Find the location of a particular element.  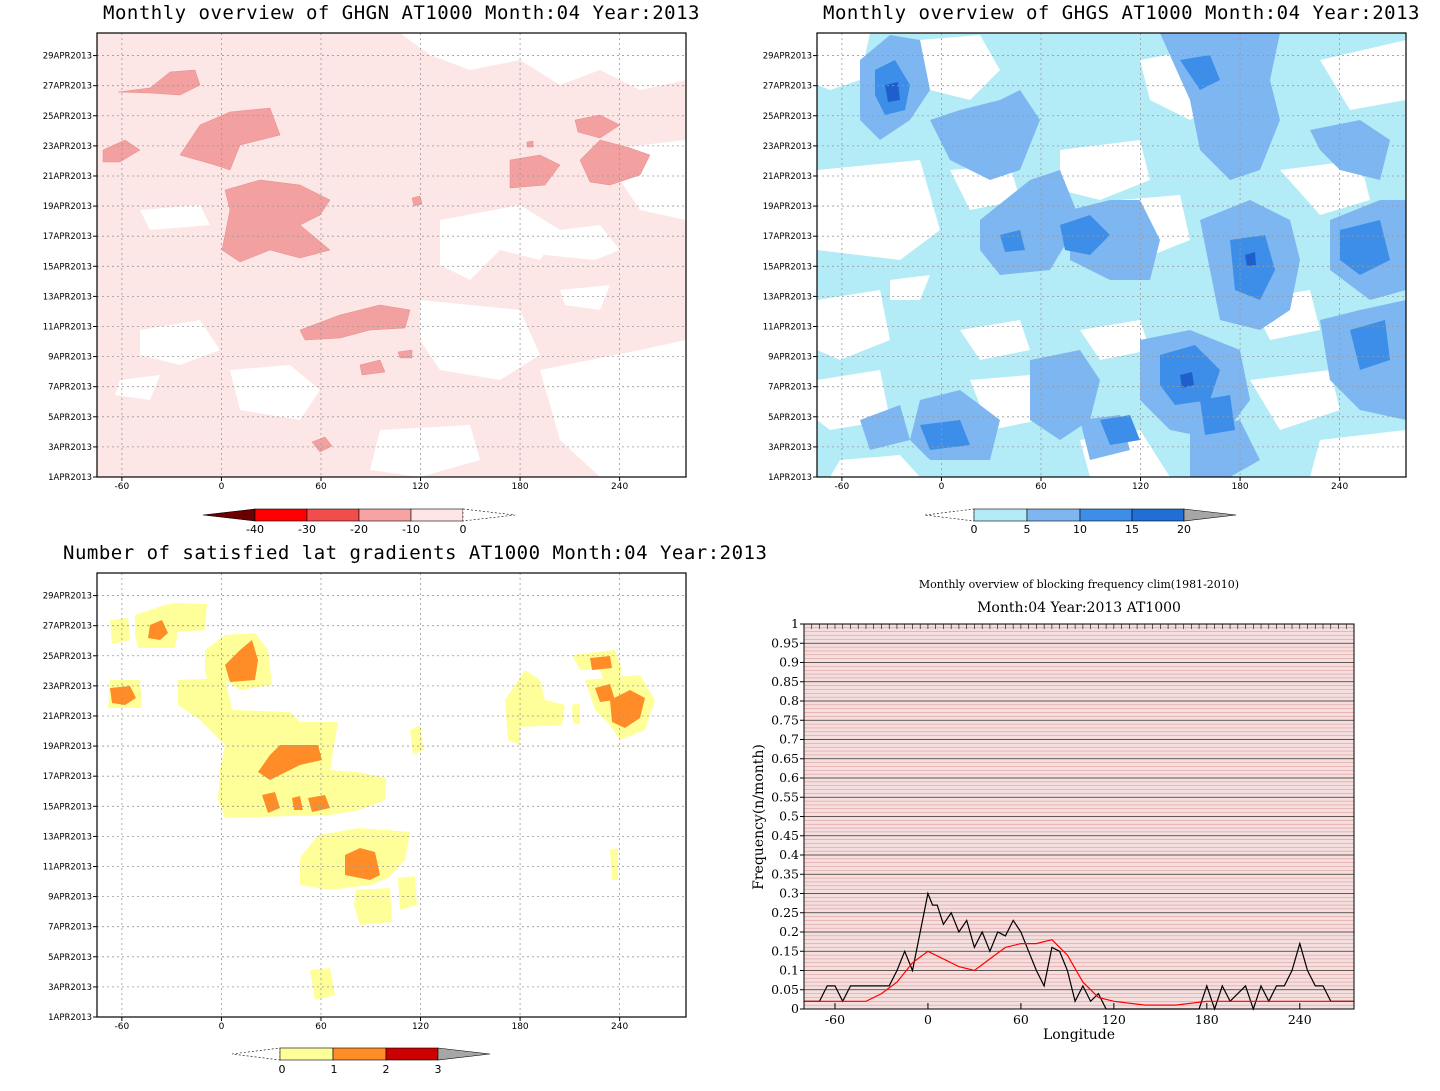

colorbar-label: 20 is located at coordinates (1184, 529).